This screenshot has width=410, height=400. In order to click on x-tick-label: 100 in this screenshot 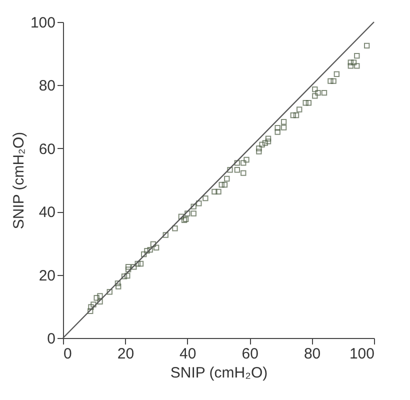, I will do `click(361, 354)`.